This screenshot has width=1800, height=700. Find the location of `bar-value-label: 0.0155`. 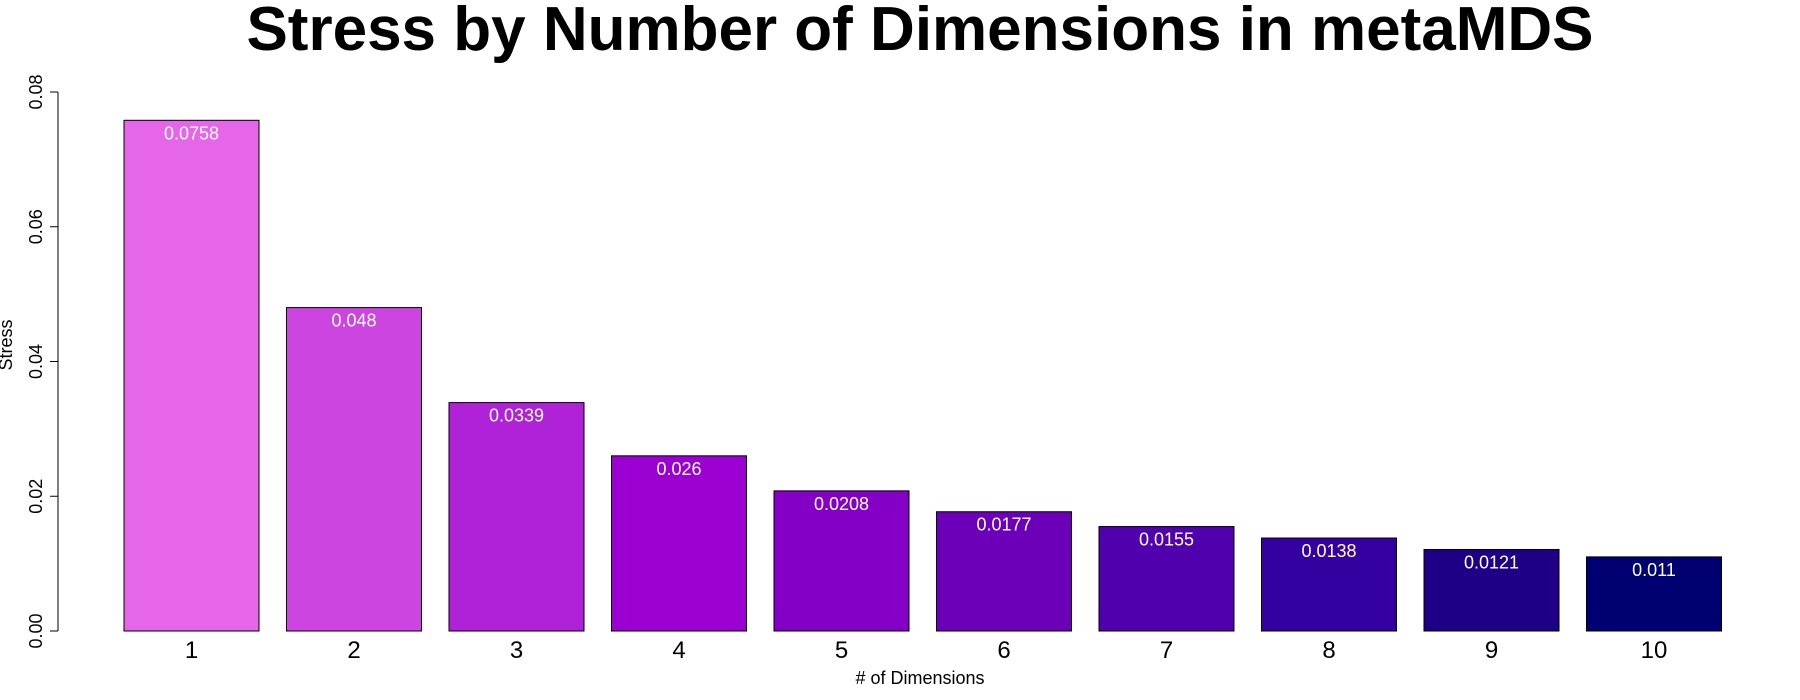

bar-value-label: 0.0155 is located at coordinates (1166, 540).